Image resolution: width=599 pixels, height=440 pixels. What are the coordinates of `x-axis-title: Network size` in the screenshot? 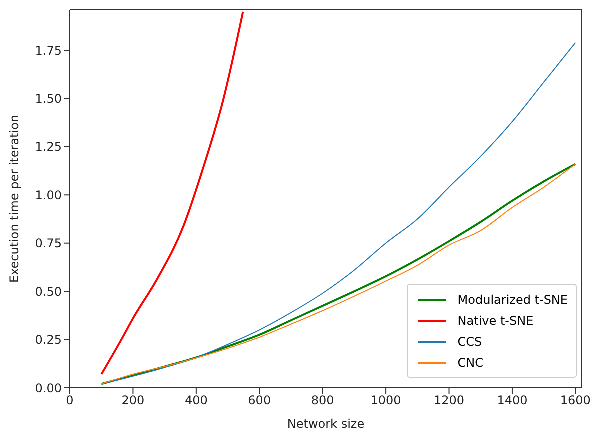 It's located at (326, 424).